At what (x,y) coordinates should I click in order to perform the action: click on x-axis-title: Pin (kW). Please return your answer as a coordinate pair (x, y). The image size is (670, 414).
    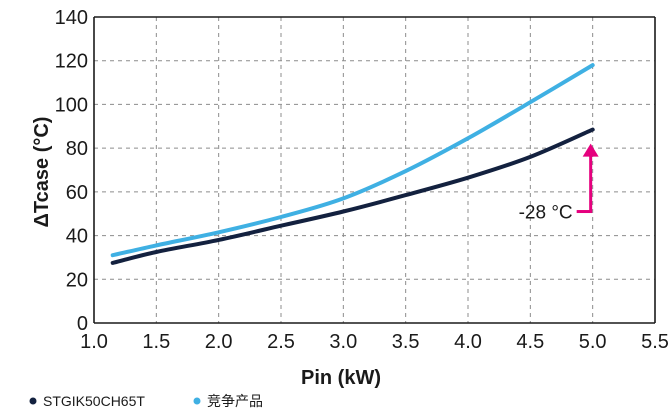
    Looking at the image, I should click on (341, 378).